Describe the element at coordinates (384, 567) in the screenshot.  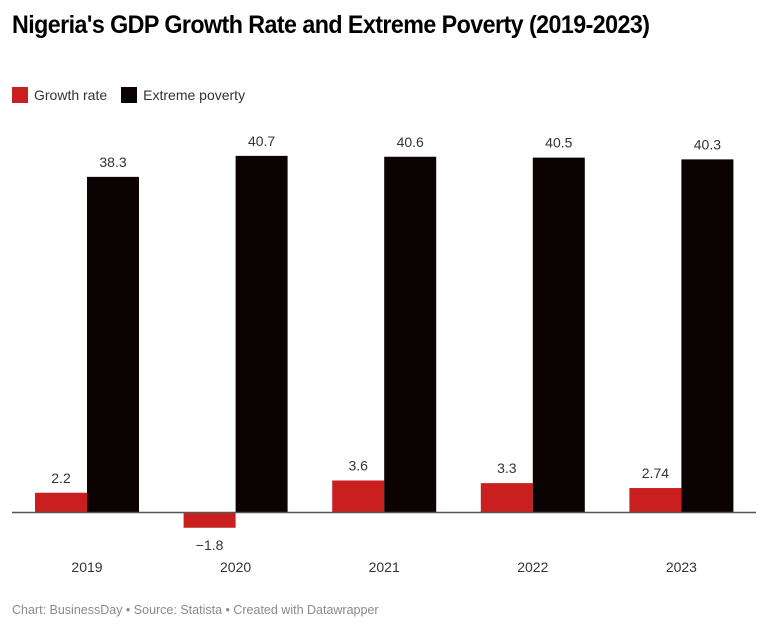
I see `x-tick-label-2021: 2021` at that location.